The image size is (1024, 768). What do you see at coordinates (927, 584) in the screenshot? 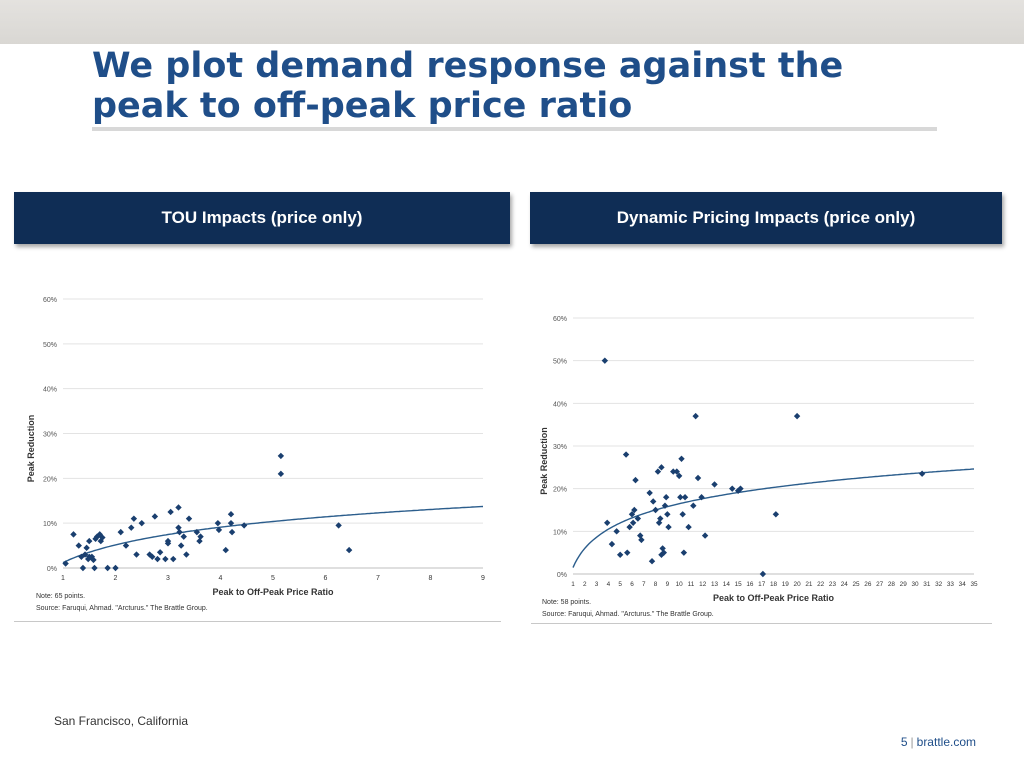
I see `dynamic-x-tick-label: 31` at bounding box center [927, 584].